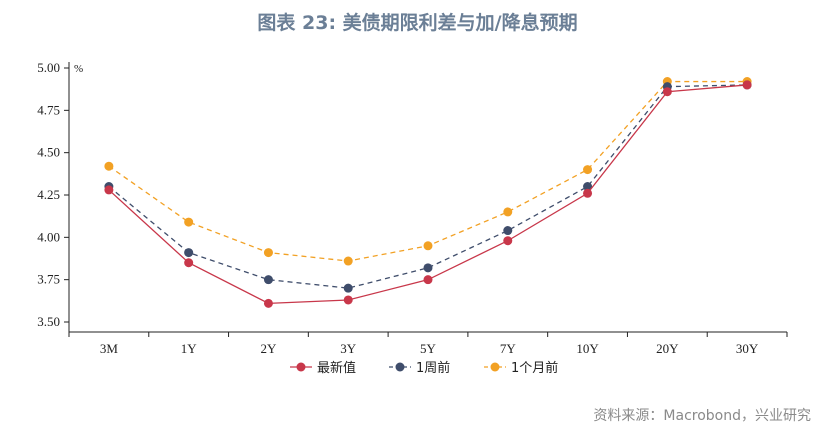  I want to click on y-tick-label: 4.00, so click(48, 236).